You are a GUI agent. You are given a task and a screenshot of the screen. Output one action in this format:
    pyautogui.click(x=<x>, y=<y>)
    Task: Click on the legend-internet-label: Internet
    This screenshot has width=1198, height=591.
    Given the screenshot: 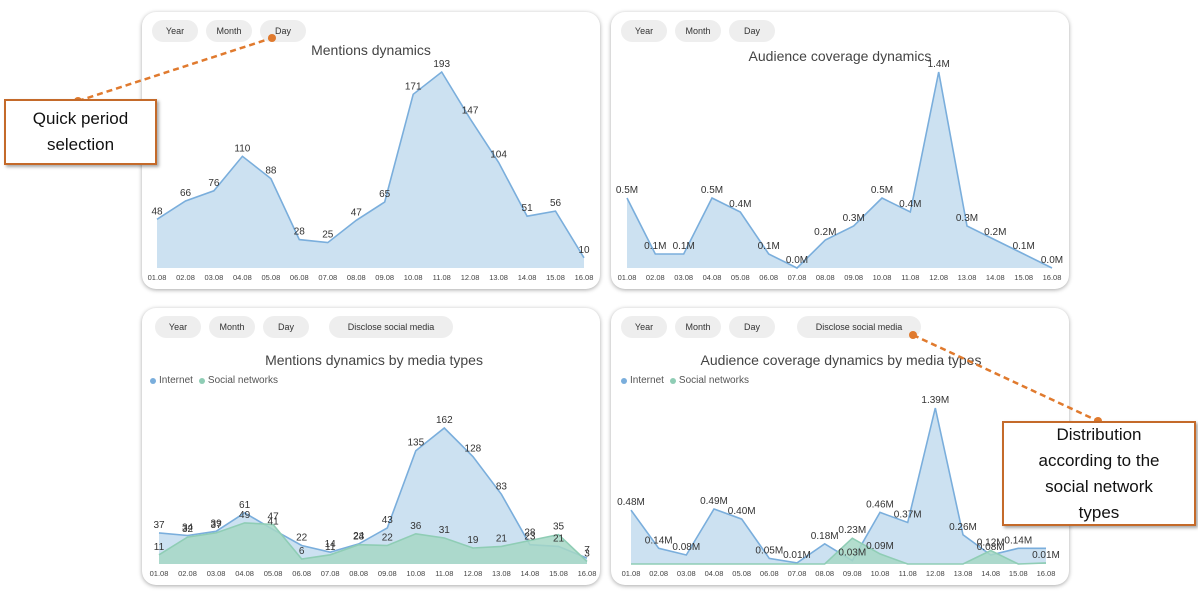 What is the action you would take?
    pyautogui.click(x=647, y=380)
    